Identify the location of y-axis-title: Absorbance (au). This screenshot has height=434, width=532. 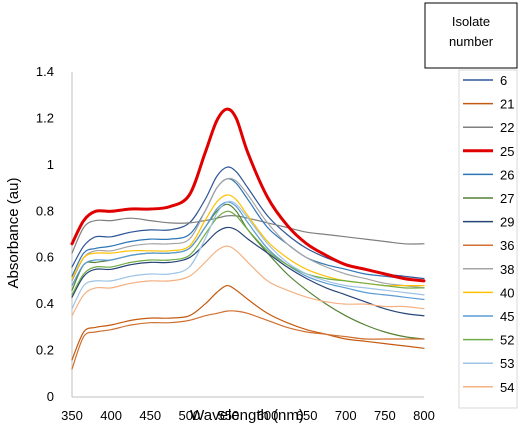
(13, 233).